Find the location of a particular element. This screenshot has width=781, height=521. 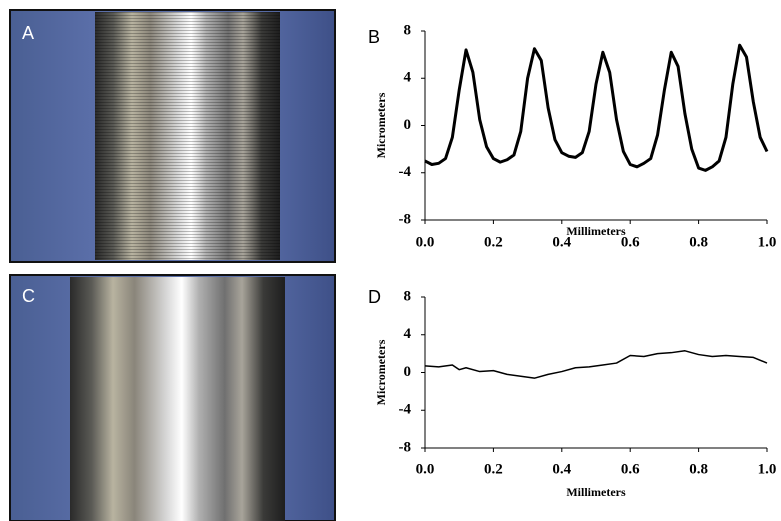

panel-label: A is located at coordinates (28, 33).